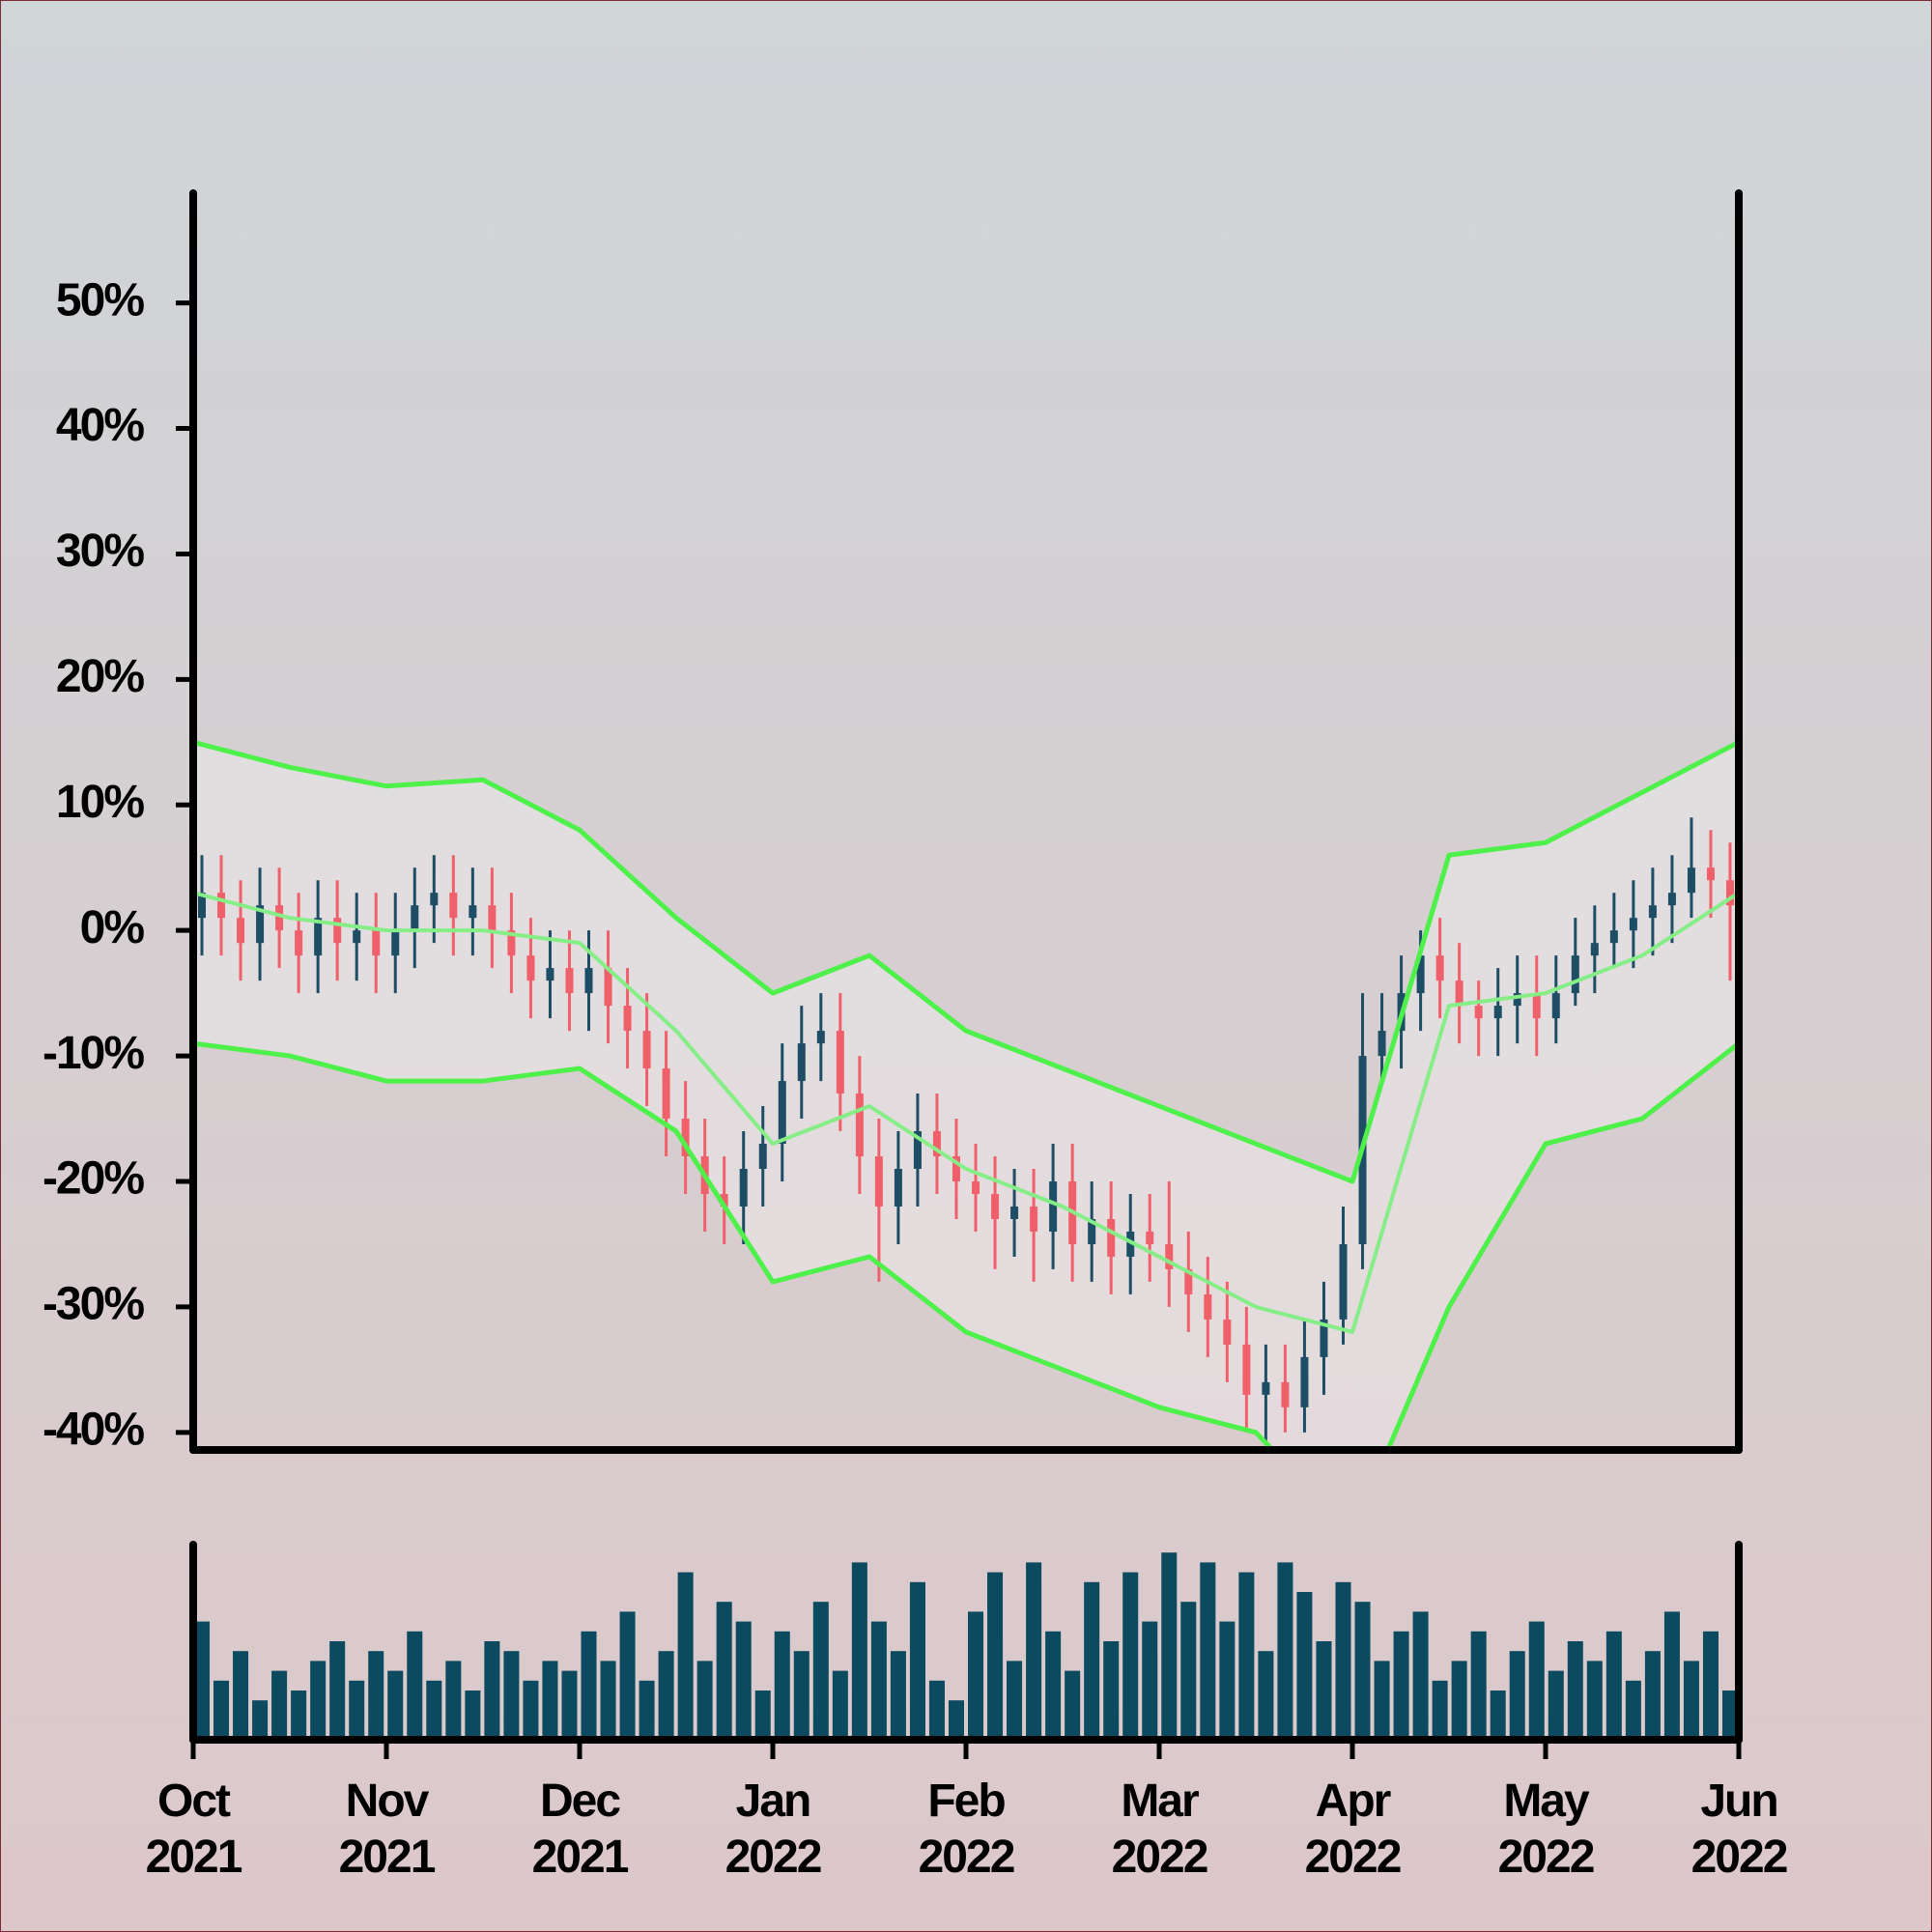 Image resolution: width=1932 pixels, height=1932 pixels. I want to click on y-tick-label: 40%, so click(100, 425).